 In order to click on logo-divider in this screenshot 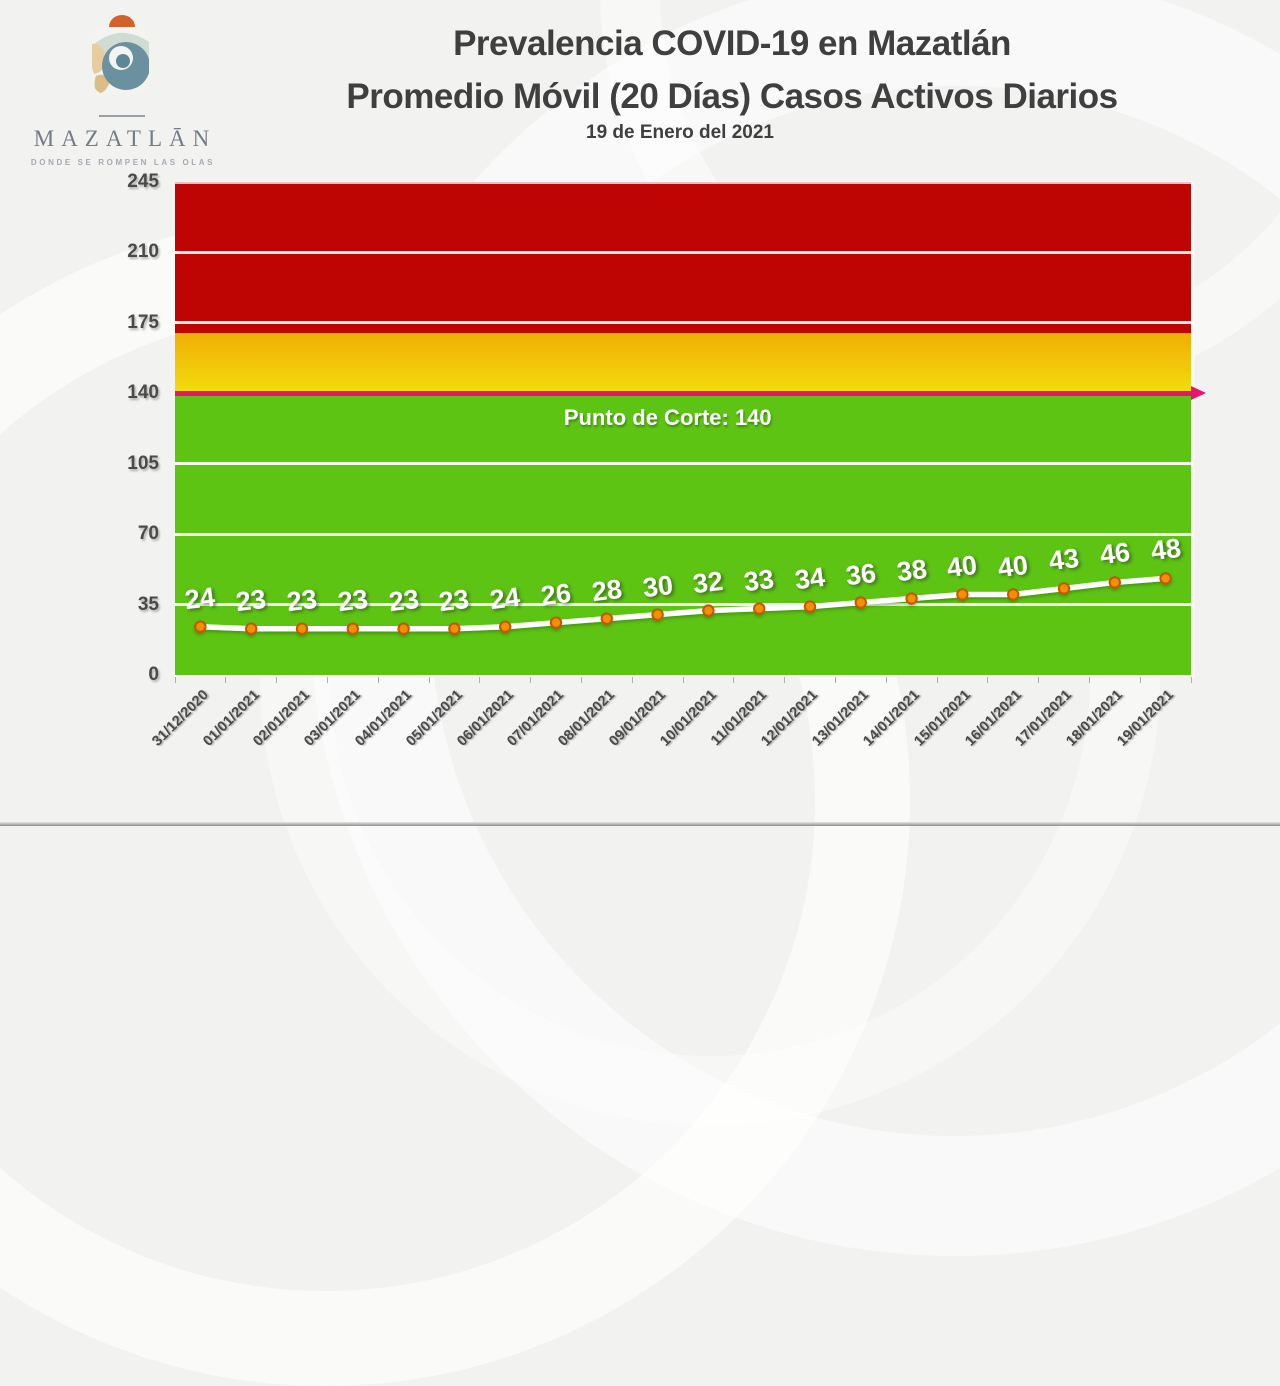, I will do `click(121, 116)`.